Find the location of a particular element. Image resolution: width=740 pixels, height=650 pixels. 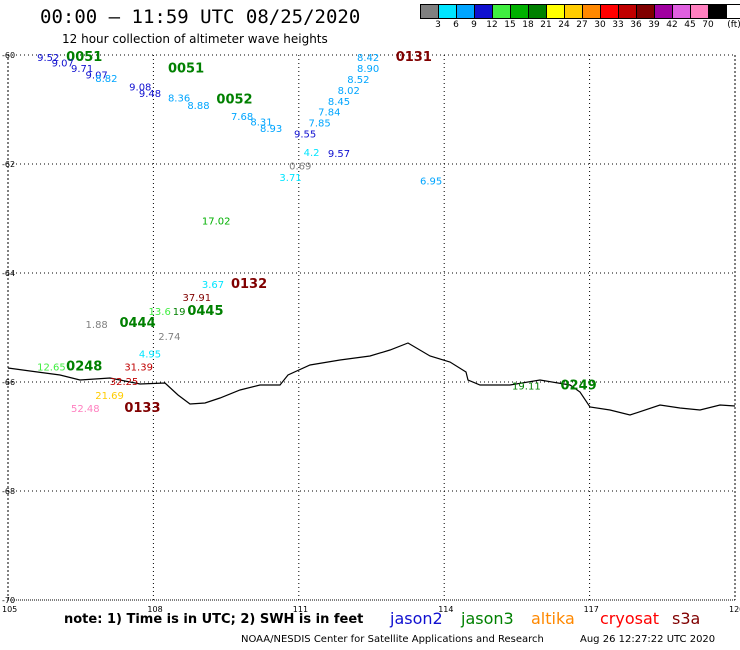

lon-label: 111 is located at coordinates (300, 609).